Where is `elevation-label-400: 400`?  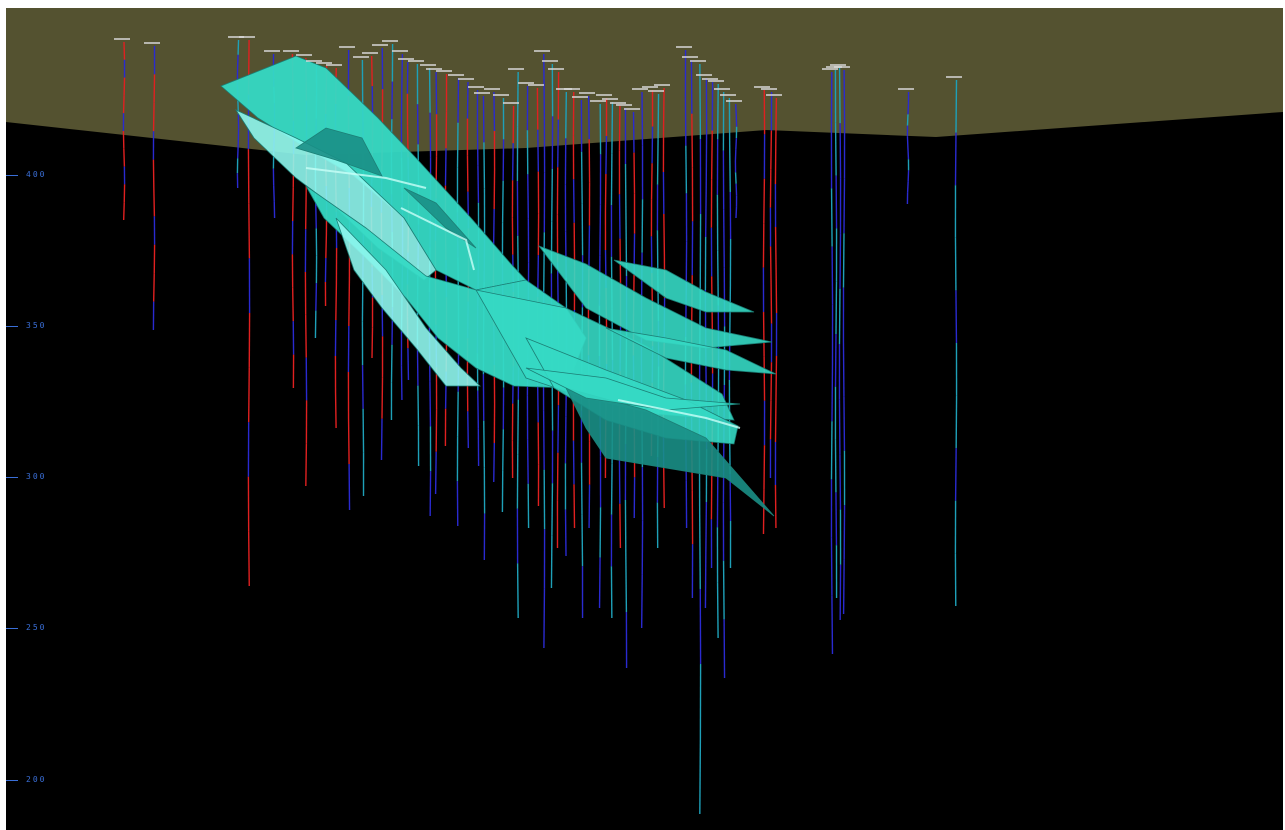
elevation-label-400: 400 is located at coordinates (36, 174).